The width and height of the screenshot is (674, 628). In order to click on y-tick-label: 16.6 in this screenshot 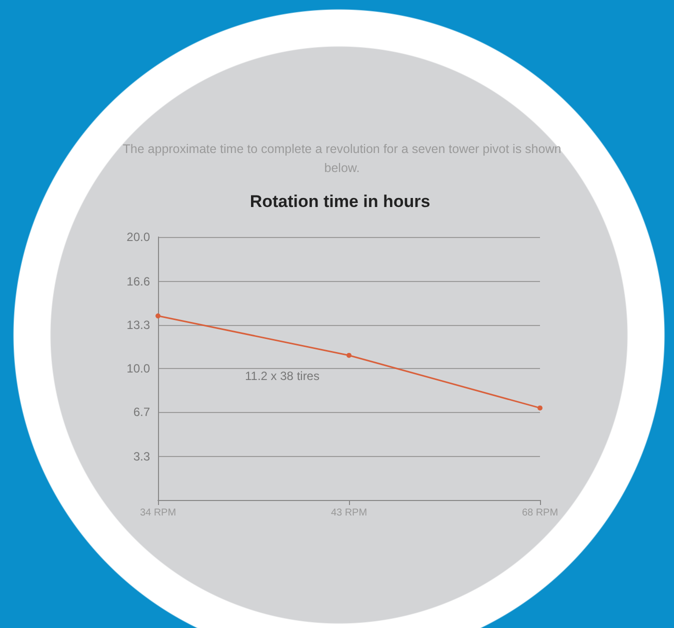, I will do `click(138, 281)`.